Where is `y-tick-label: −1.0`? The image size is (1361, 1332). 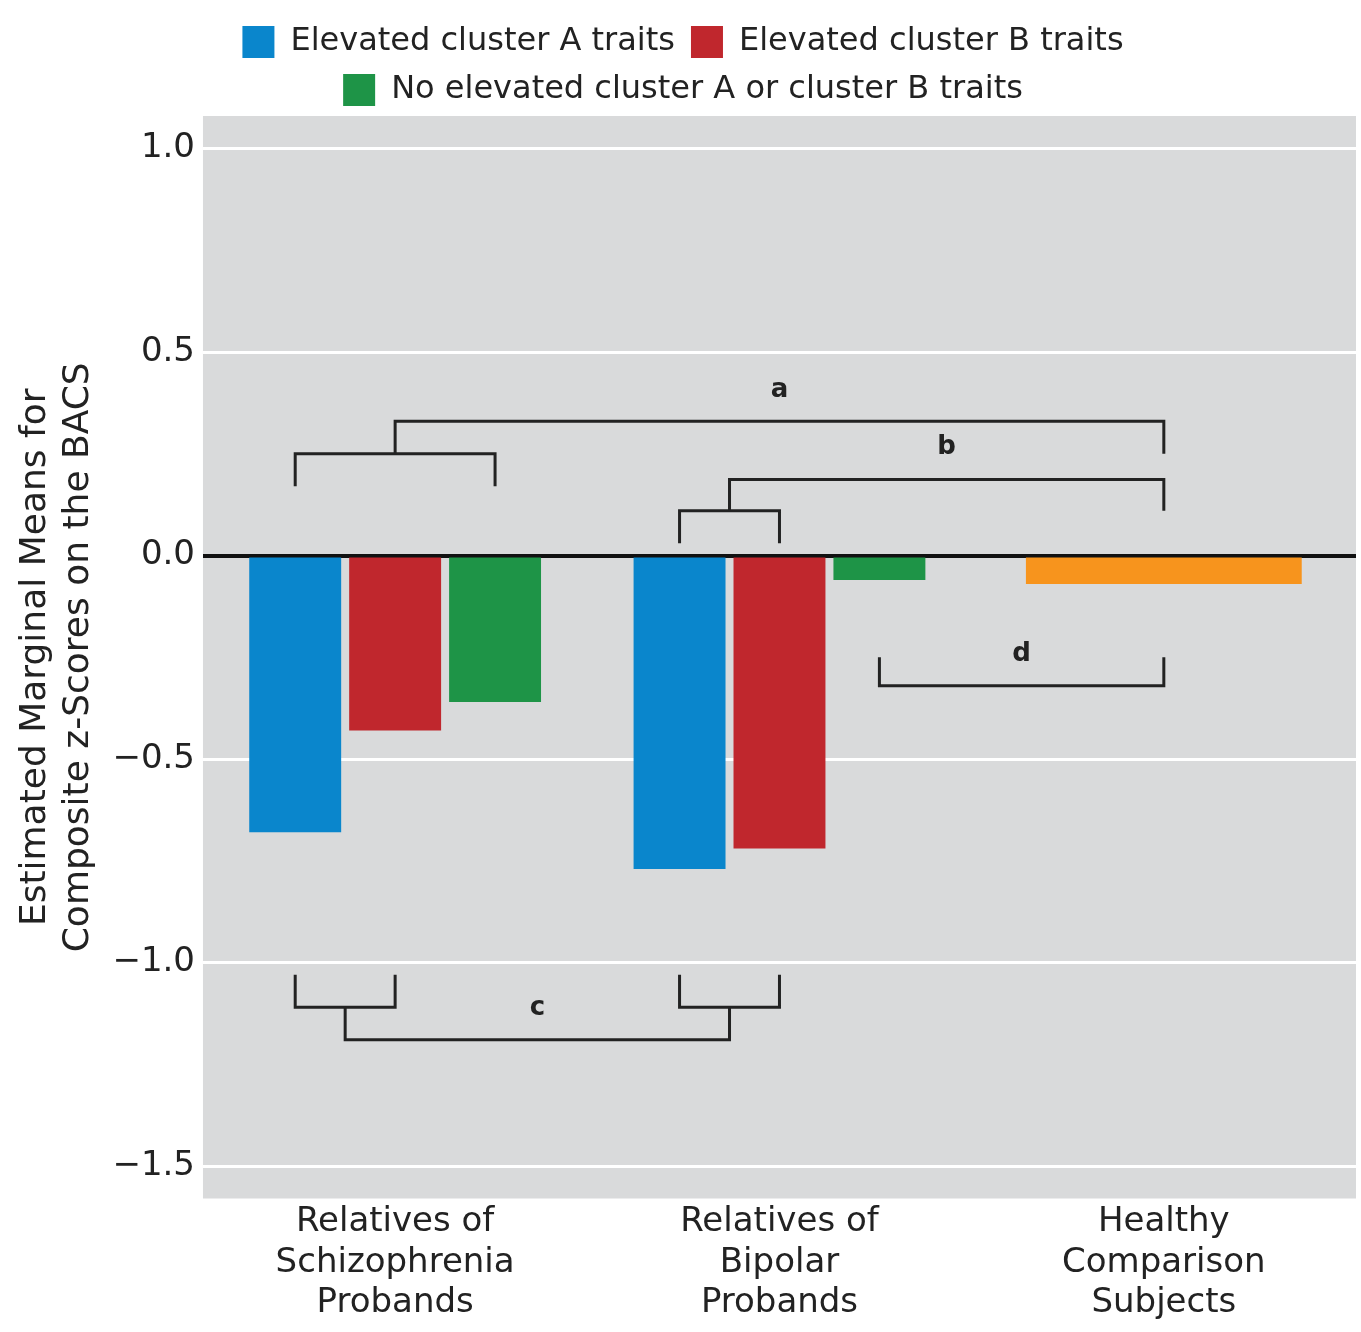
y-tick-label: −1.0 is located at coordinates (153, 959).